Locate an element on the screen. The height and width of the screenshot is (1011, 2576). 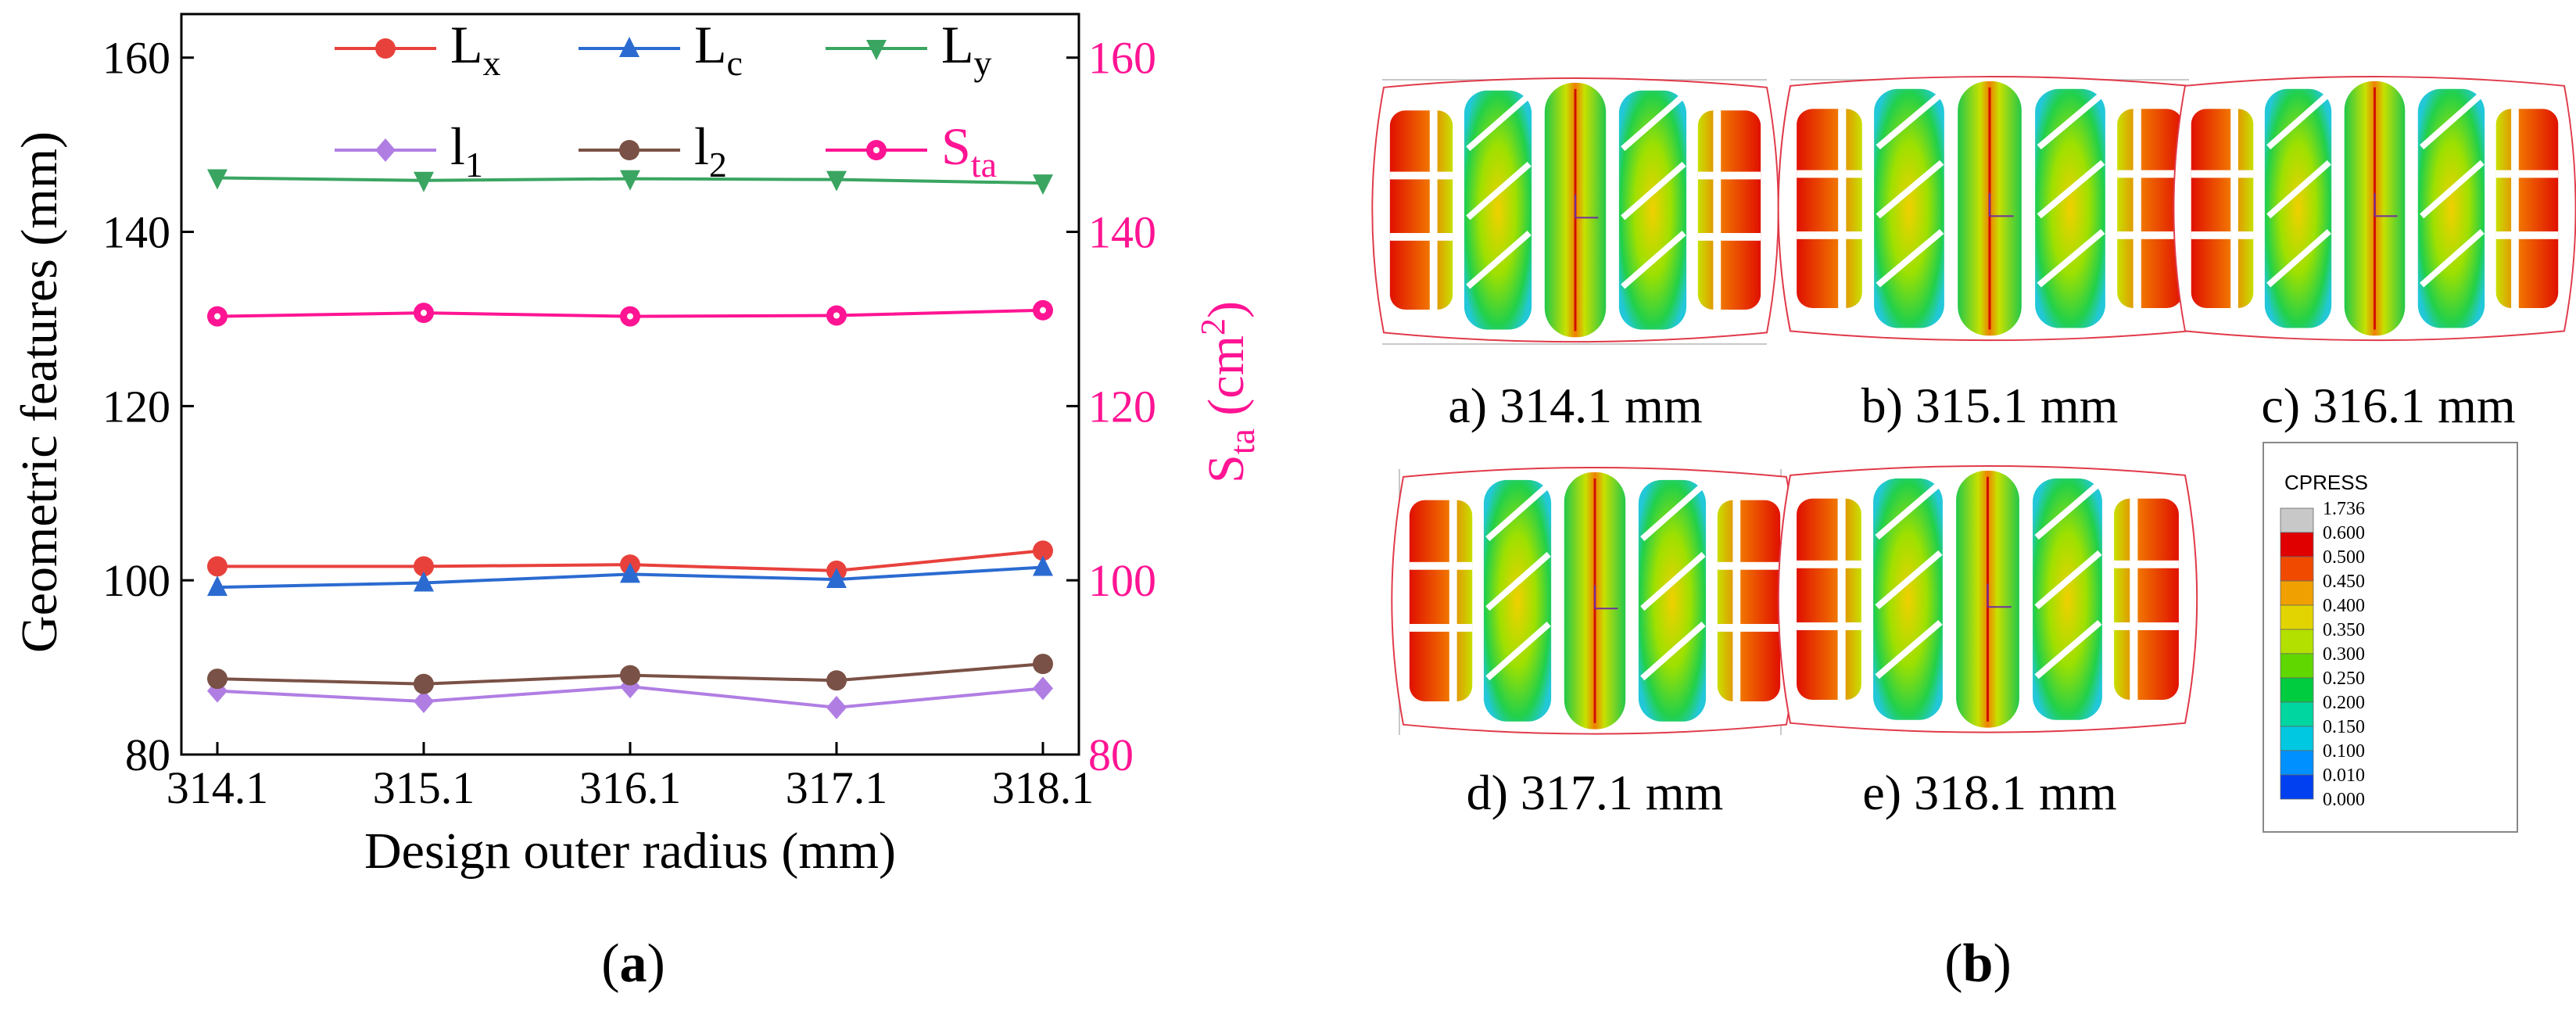
subfigure-caption: e) 318.1 mm is located at coordinates (1989, 793).